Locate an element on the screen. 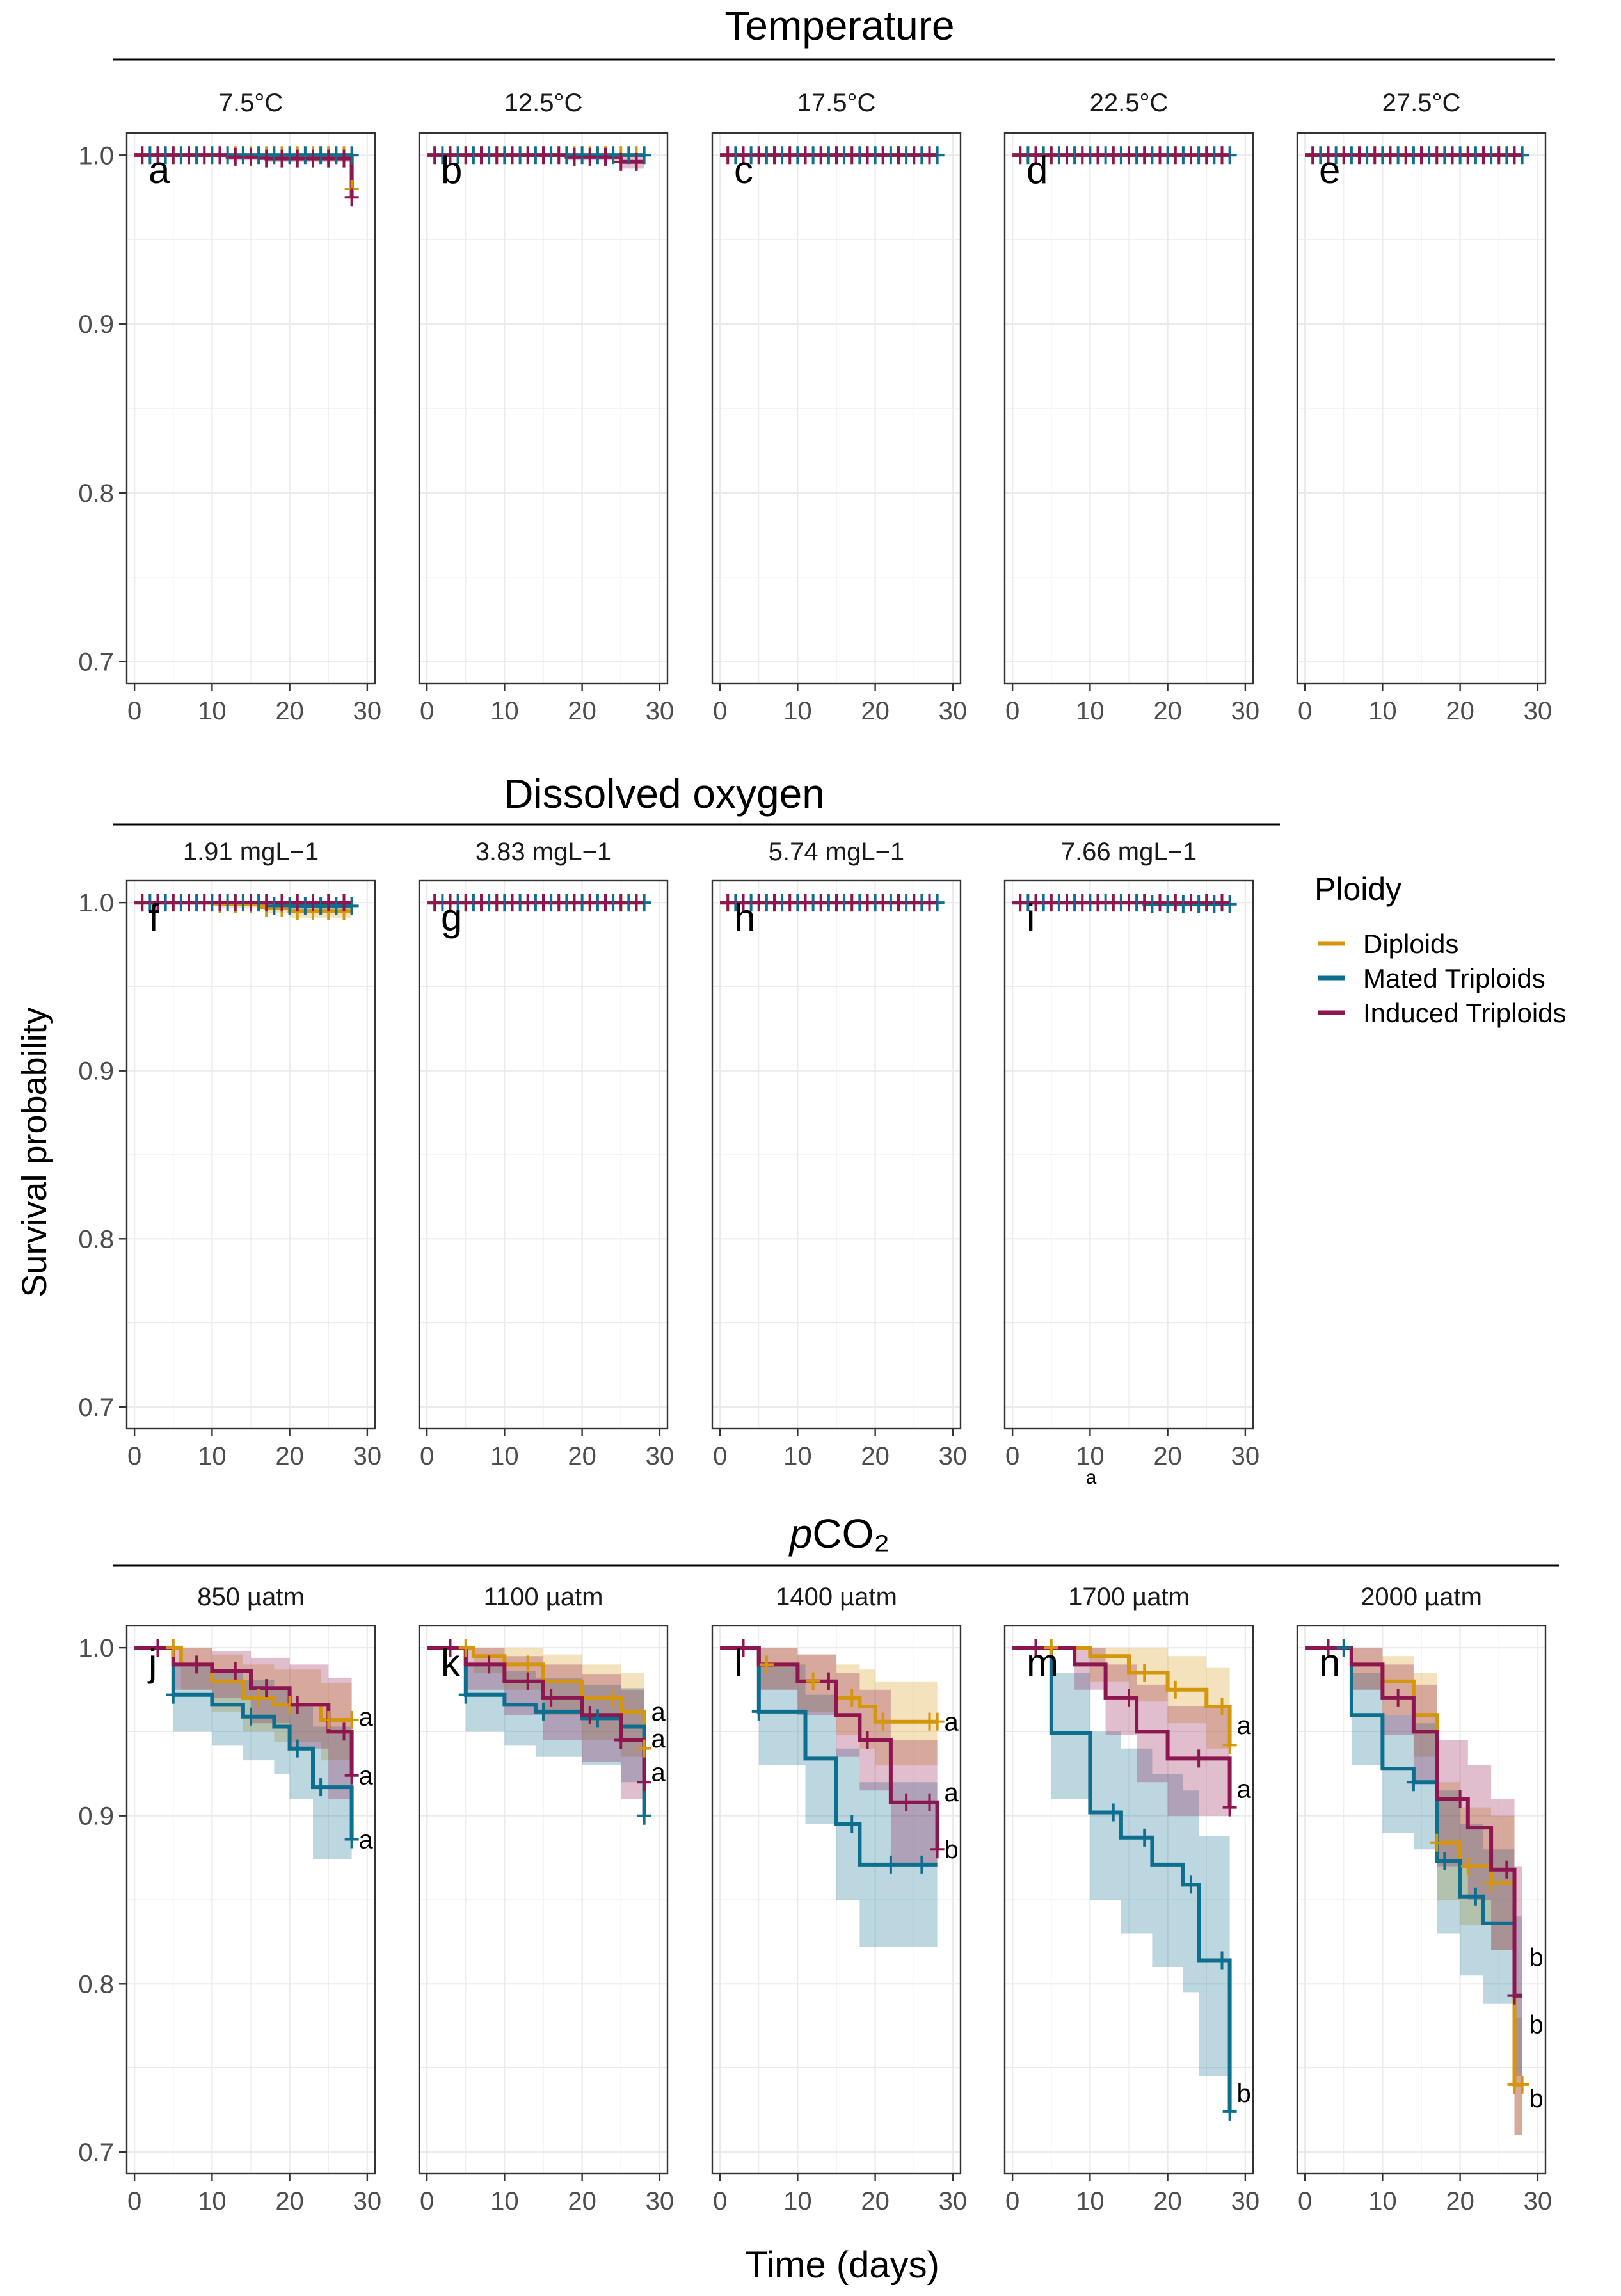  panel-i: 7.66 mgL−1 i 0 10 20 30 is located at coordinates (1131, 1154).